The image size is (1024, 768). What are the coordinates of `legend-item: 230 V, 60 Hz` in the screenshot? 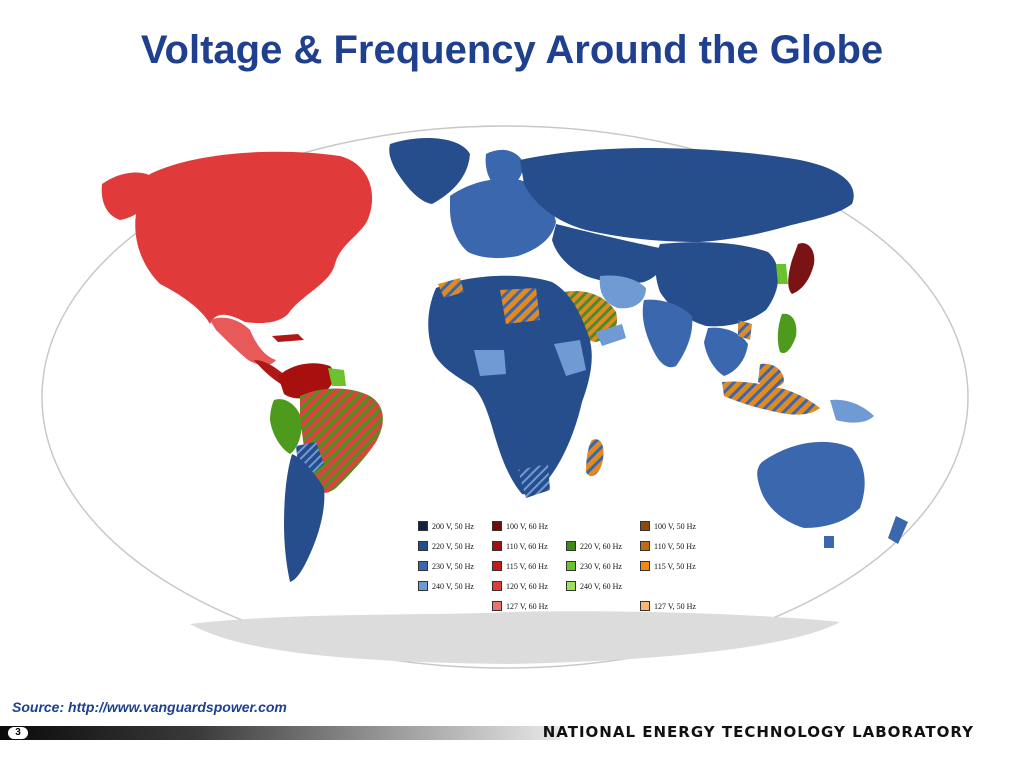 It's located at (594, 566).